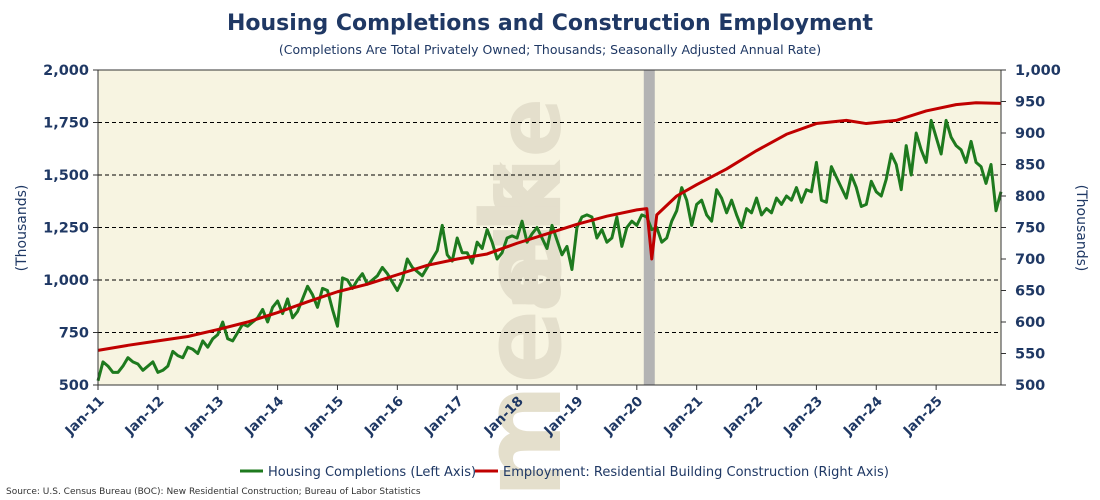 Image resolution: width=1100 pixels, height=500 pixels. What do you see at coordinates (204, 416) in the screenshot?
I see `x-tick-label: Jan-13` at bounding box center [204, 416].